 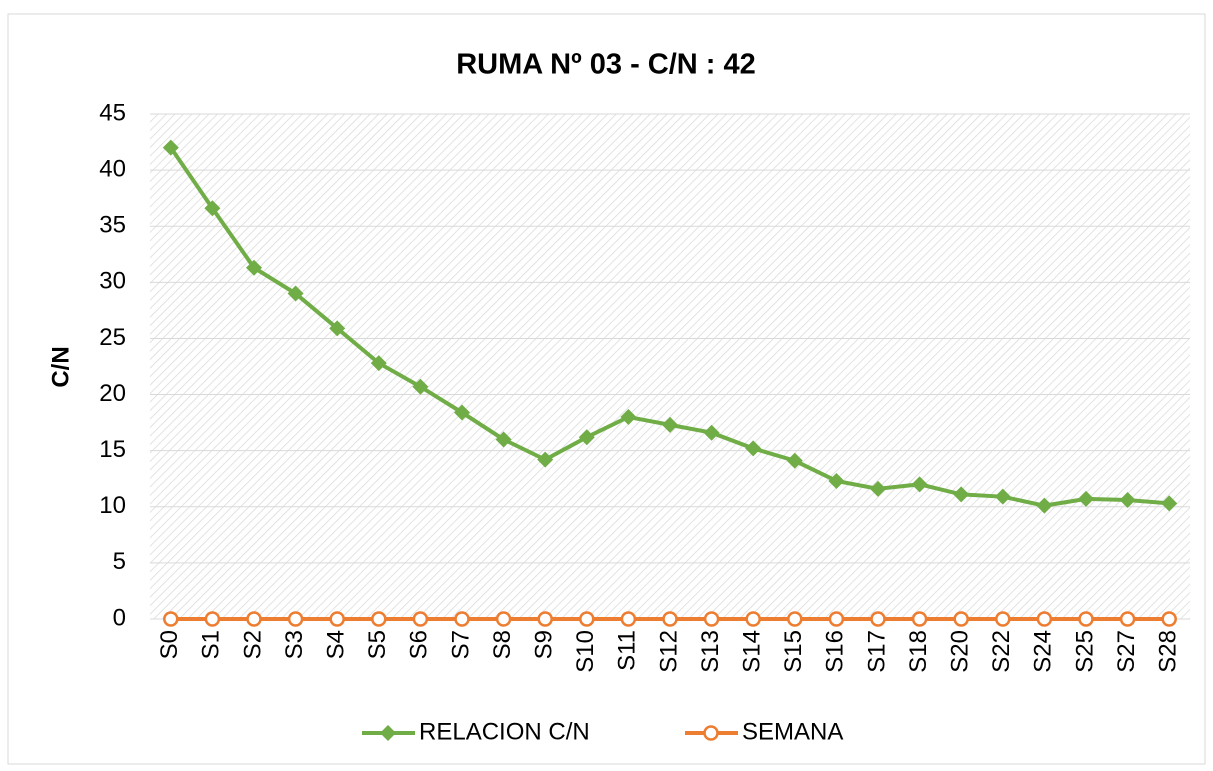 I want to click on x-tick-label: S9, so click(x=544, y=644).